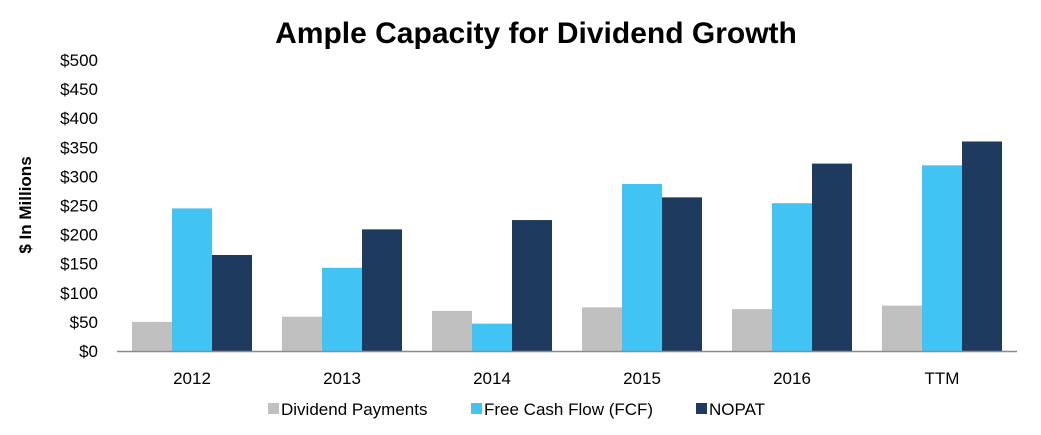 This screenshot has height=435, width=1041. I want to click on bar-free-cash-flow-fcf-2016, so click(792, 277).